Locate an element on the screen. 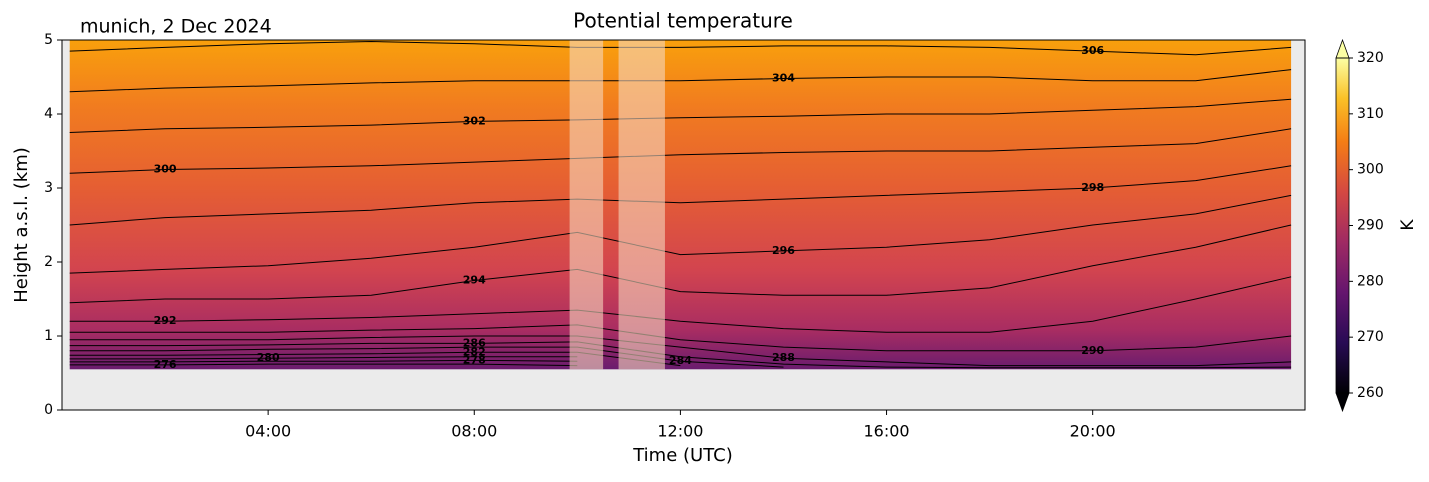  contour-label: 294 is located at coordinates (474, 280).